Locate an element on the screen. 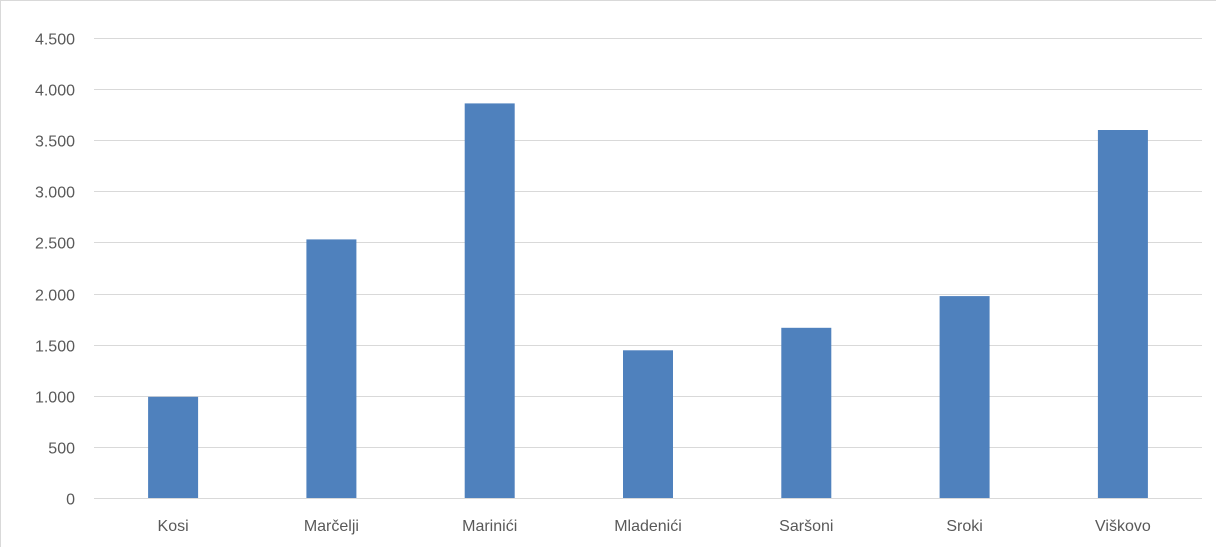 This screenshot has height=547, width=1216. x-tick-label: Kosi is located at coordinates (173, 526).